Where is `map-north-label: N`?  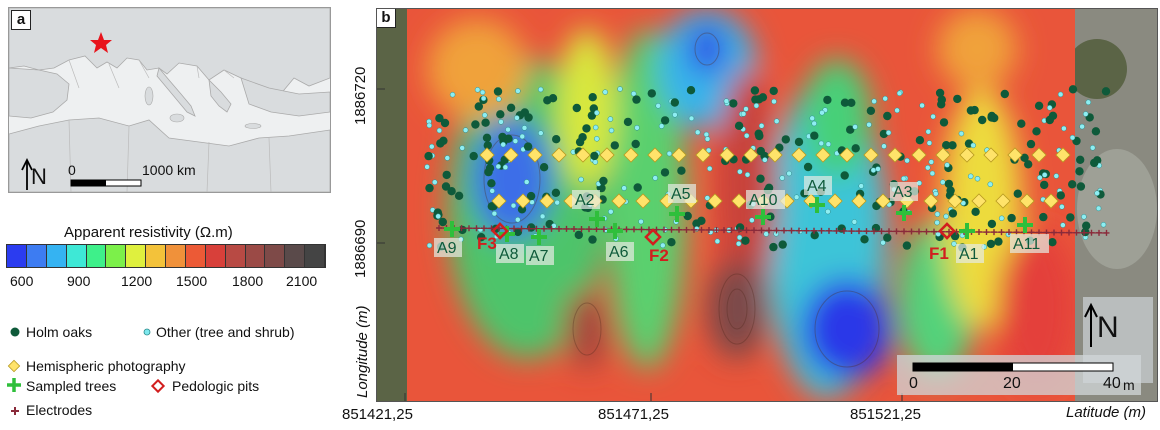 map-north-label: N is located at coordinates (1108, 327).